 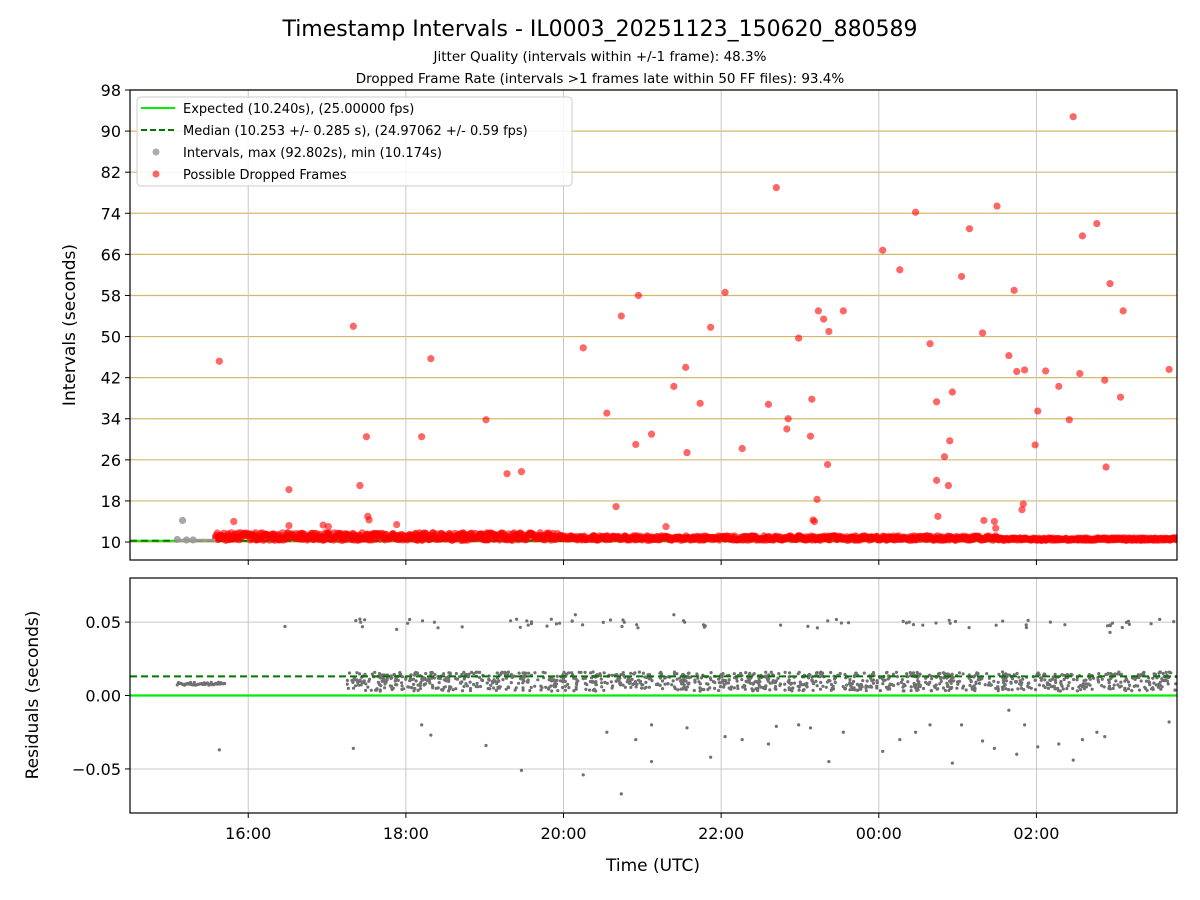 I want to click on residuals-y-tick-label: −0.05, so click(x=96, y=769).